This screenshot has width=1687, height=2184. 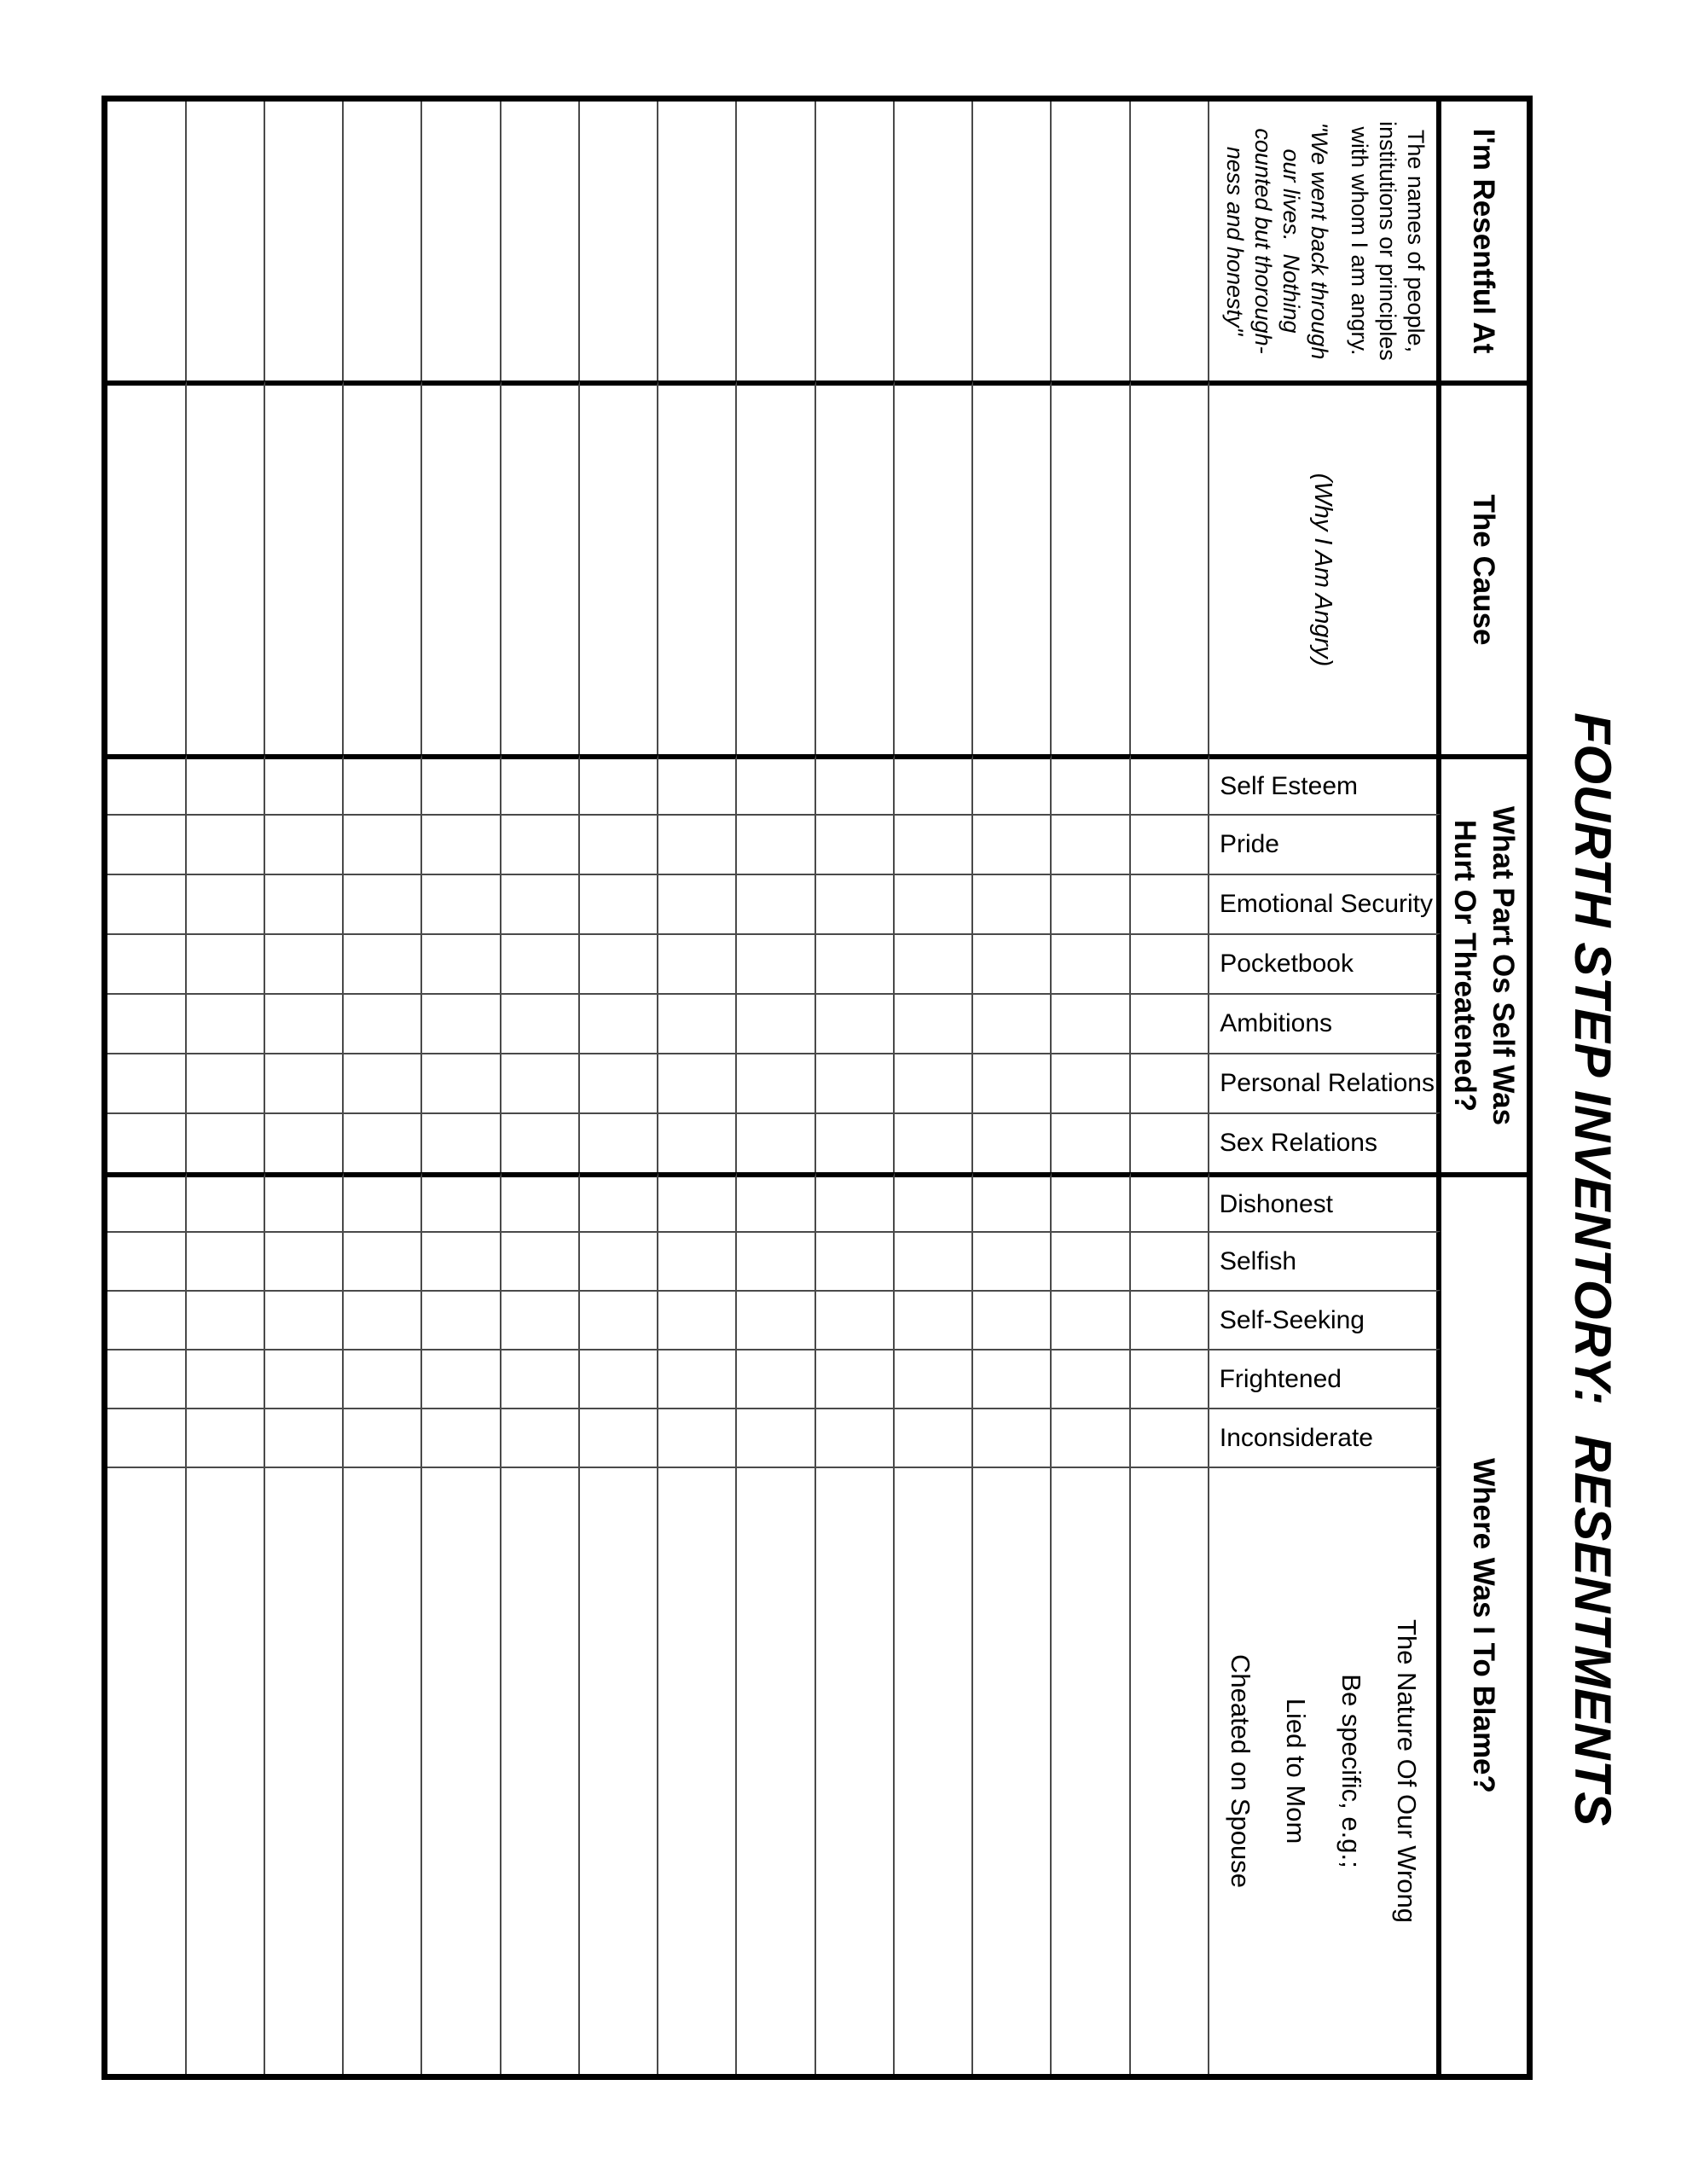 I want to click on sub-column-label: Emotional Security, so click(x=1327, y=904).